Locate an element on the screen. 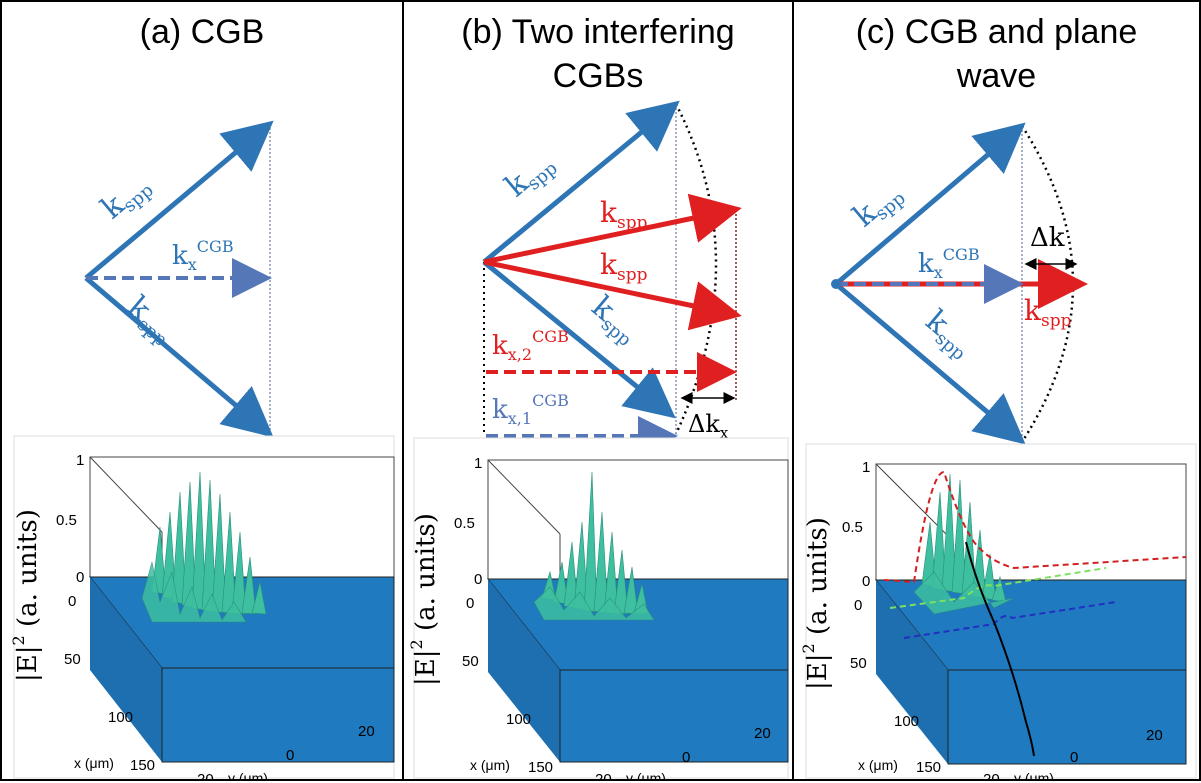 Image resolution: width=1201 pixels, height=783 pixels. k-spp-red-bottom-arrow is located at coordinates (612, 295).